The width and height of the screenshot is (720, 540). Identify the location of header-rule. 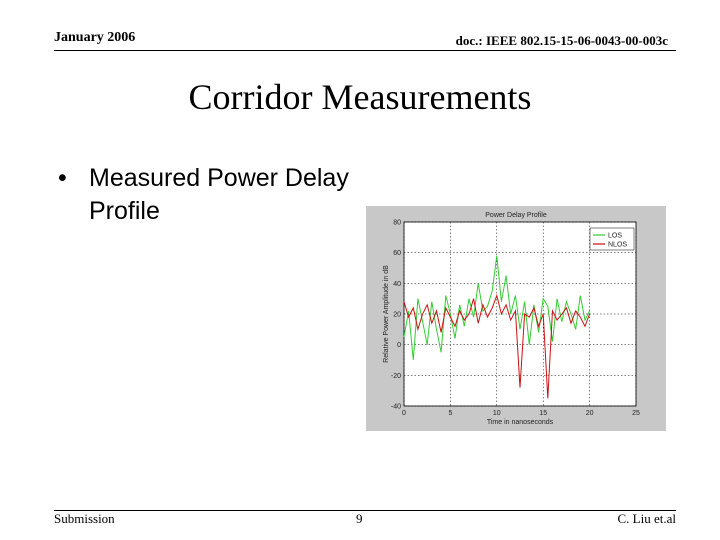
(365, 50).